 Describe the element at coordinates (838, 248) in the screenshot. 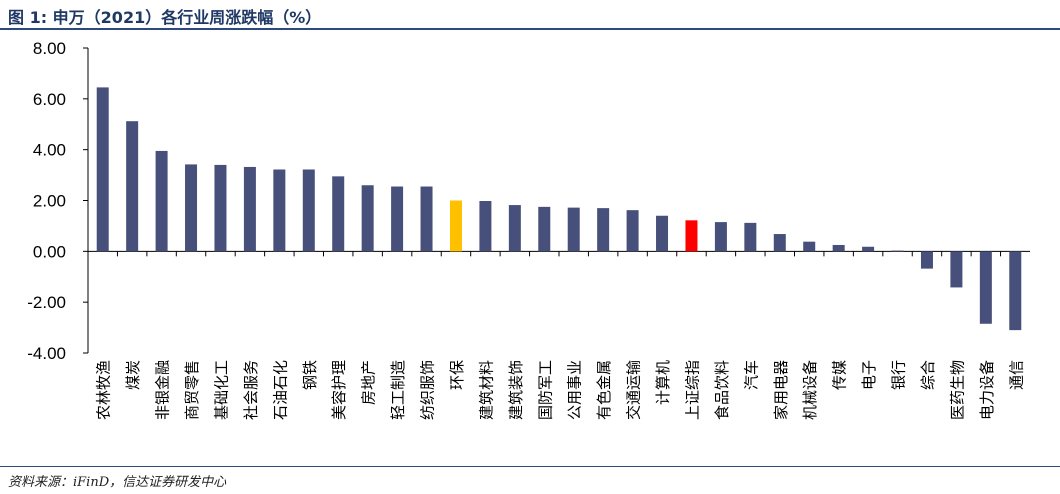

I see `bar-传媒` at that location.